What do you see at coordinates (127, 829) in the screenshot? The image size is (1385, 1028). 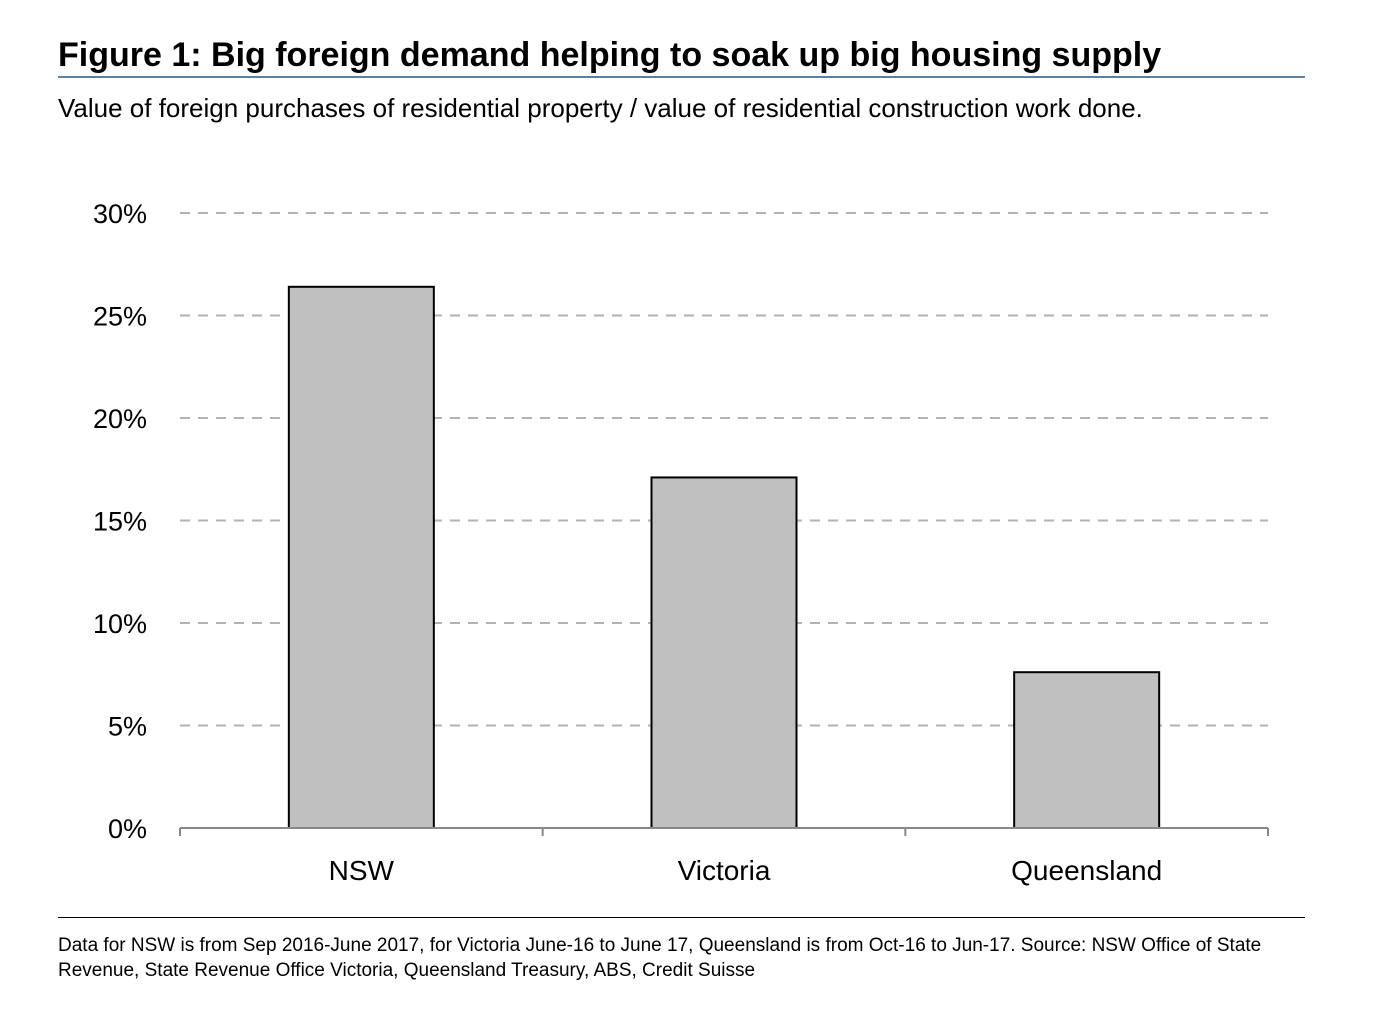 I see `y-tick-label: 0%` at bounding box center [127, 829].